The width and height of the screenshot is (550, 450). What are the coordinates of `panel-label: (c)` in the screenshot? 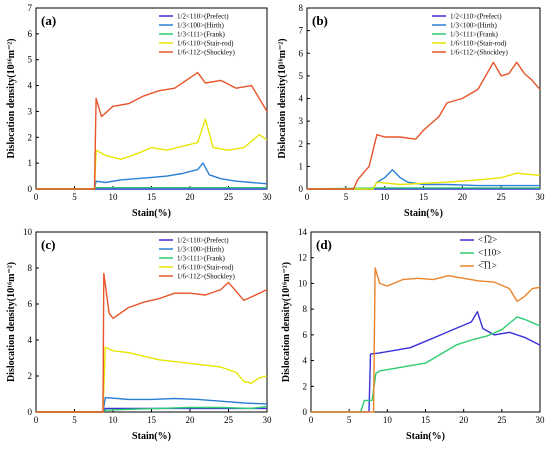 It's located at (48, 244).